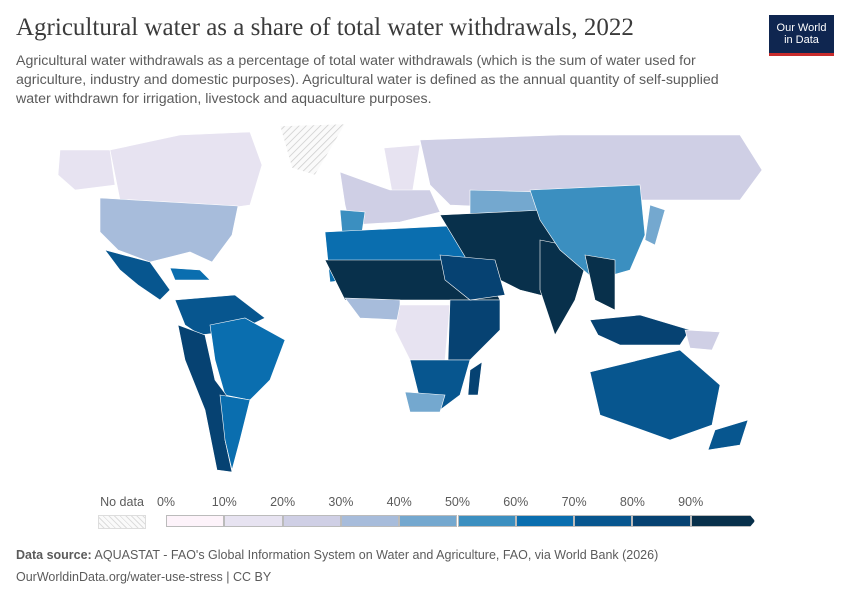  Describe the element at coordinates (235, 432) in the screenshot. I see `region-argentina` at that location.